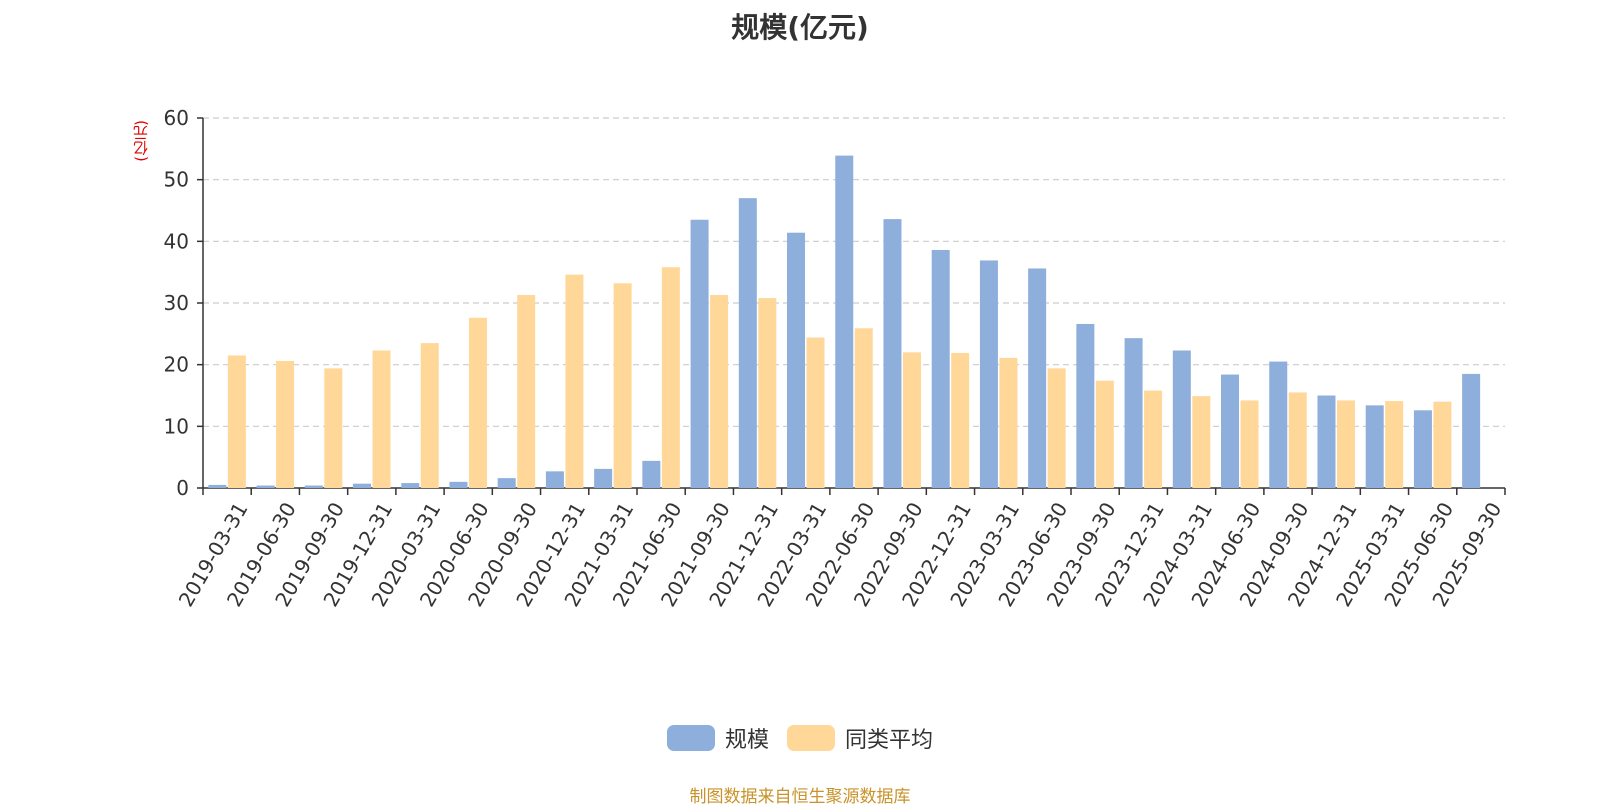  I want to click on legend-item-scale: 规模, so click(717, 738).